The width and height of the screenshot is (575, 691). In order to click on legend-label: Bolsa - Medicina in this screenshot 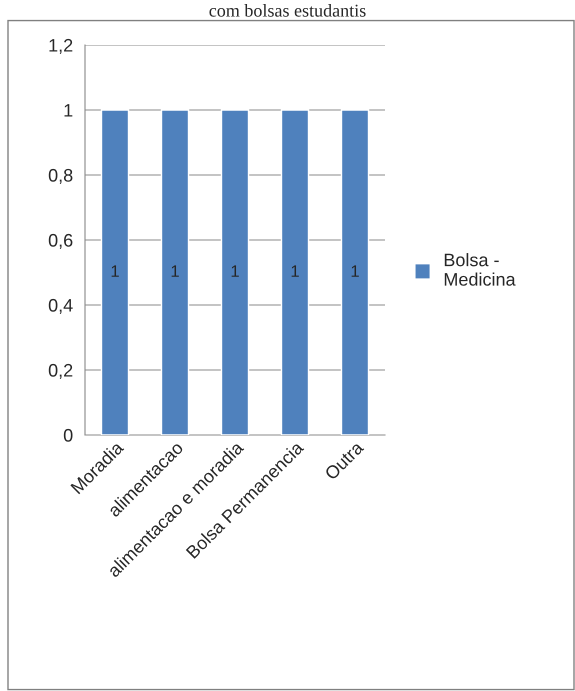, I will do `click(480, 269)`.